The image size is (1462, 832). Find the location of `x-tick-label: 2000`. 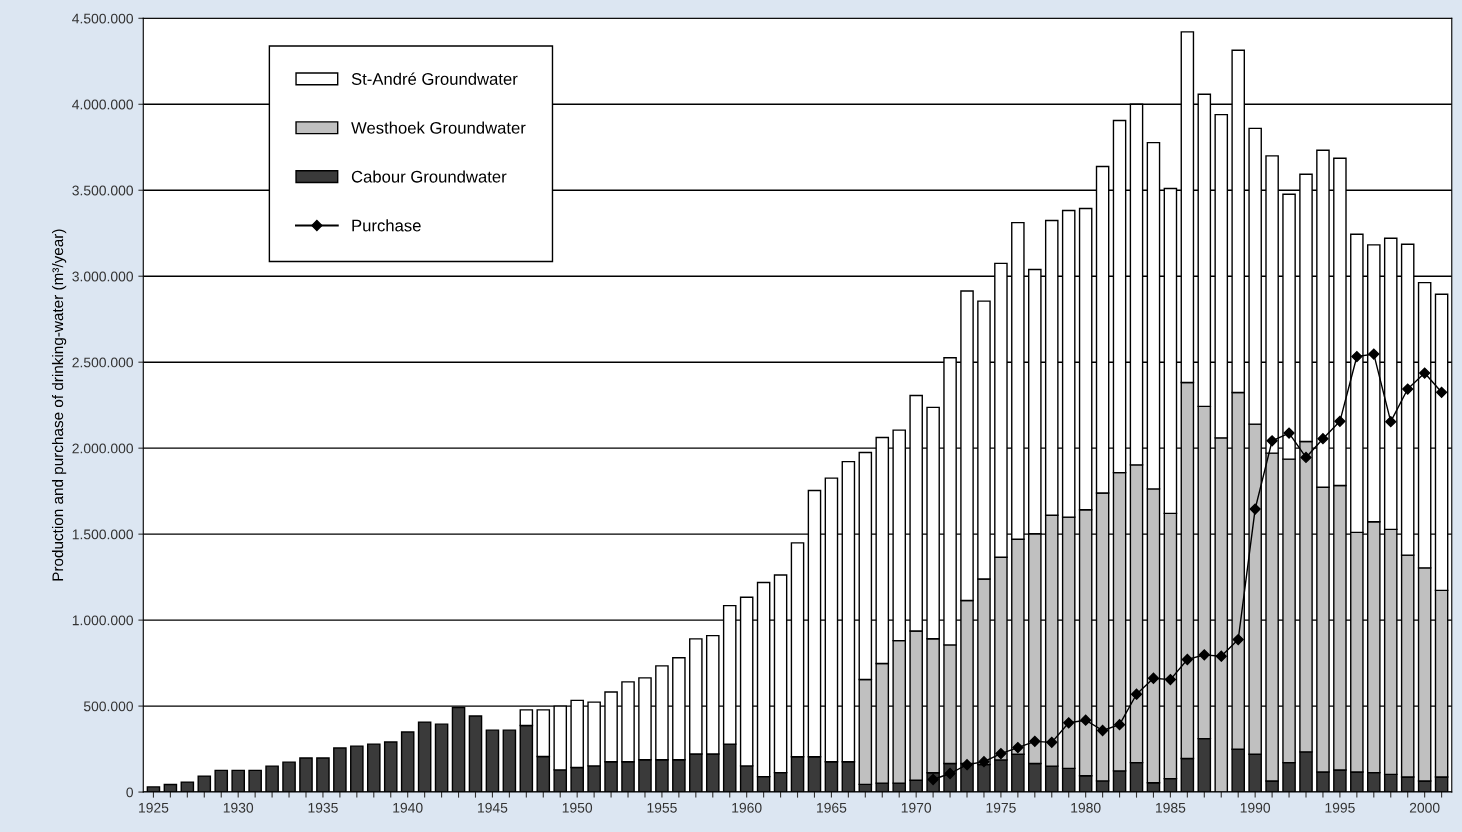

x-tick-label: 2000 is located at coordinates (1424, 807).